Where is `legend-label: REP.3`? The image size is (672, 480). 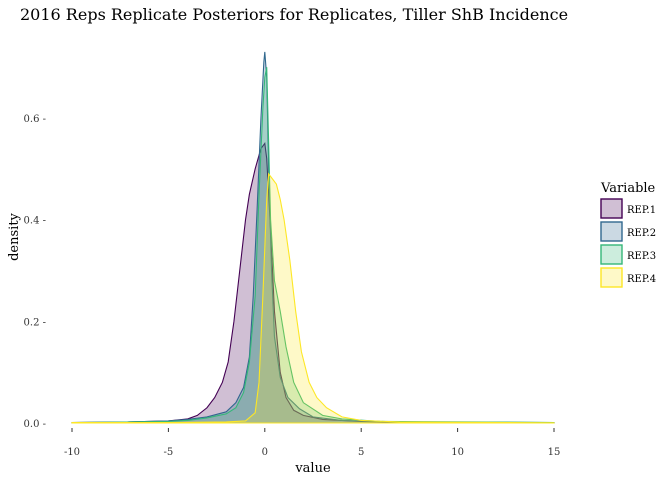 legend-label: REP.3 is located at coordinates (641, 256).